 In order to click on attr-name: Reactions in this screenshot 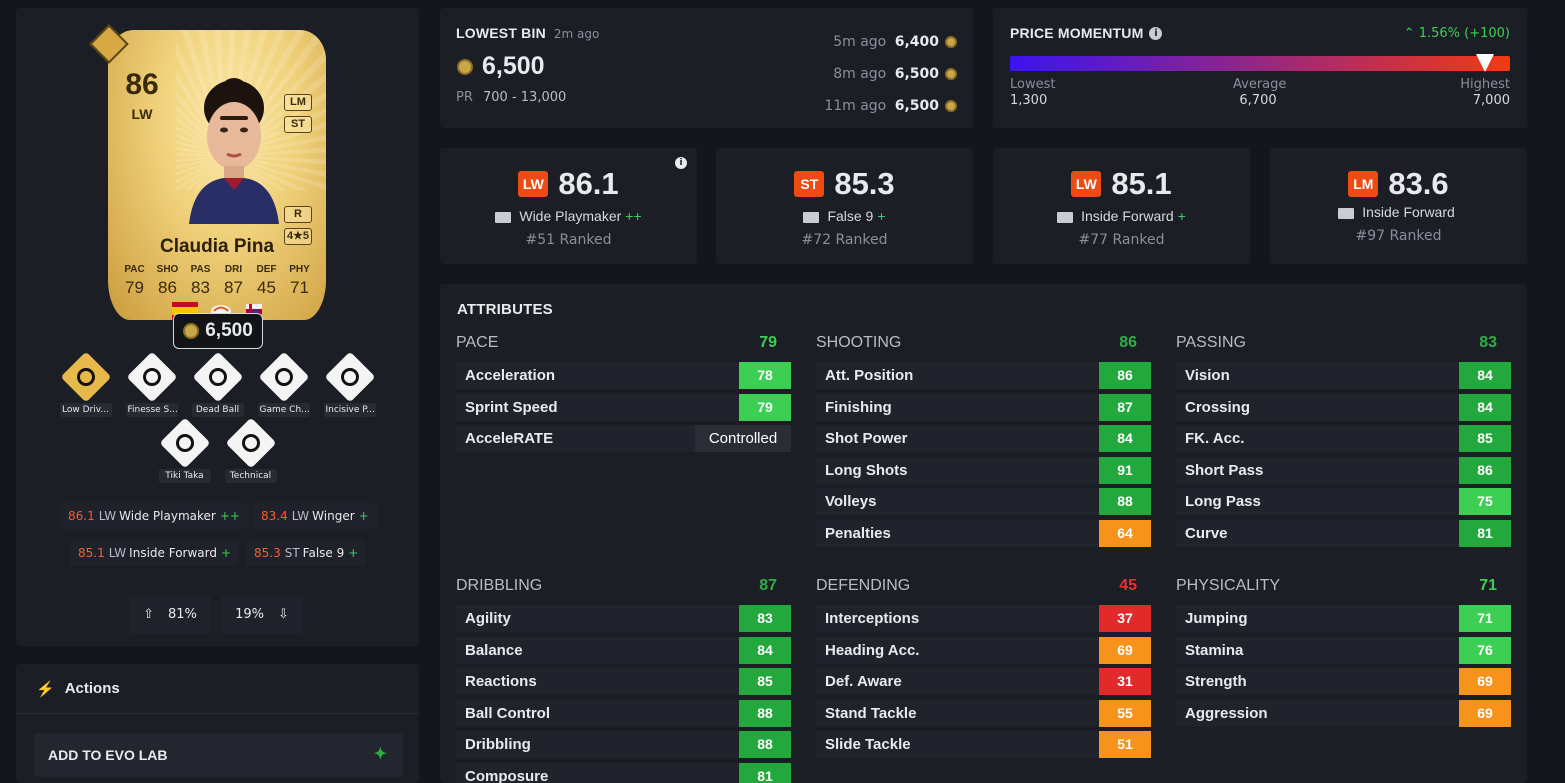, I will do `click(501, 681)`.